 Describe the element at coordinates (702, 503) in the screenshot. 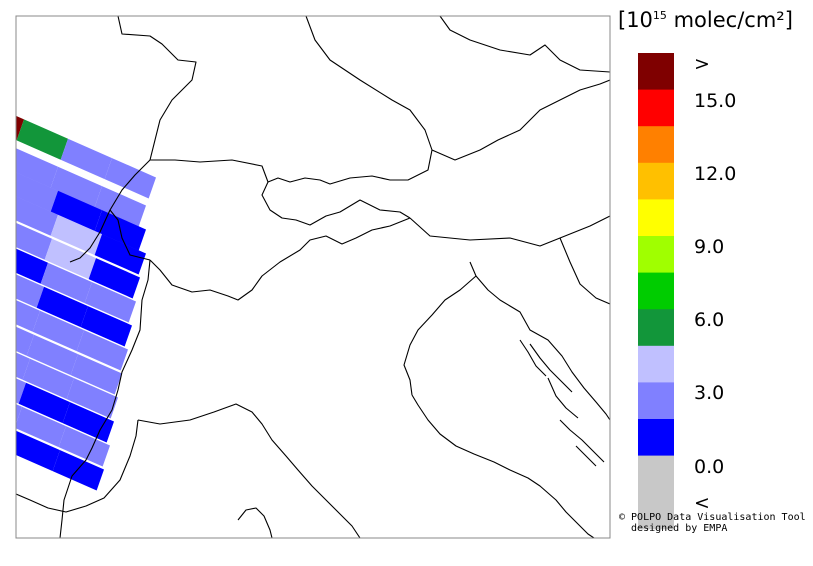

I see `colorbar-tick-label: <` at that location.